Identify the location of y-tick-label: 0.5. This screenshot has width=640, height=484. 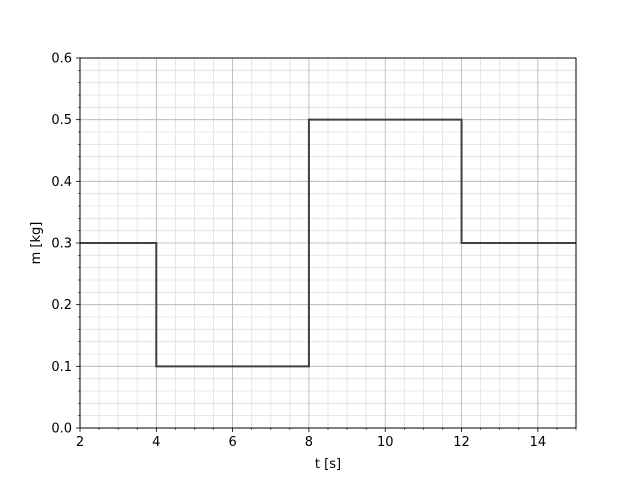
(61, 120).